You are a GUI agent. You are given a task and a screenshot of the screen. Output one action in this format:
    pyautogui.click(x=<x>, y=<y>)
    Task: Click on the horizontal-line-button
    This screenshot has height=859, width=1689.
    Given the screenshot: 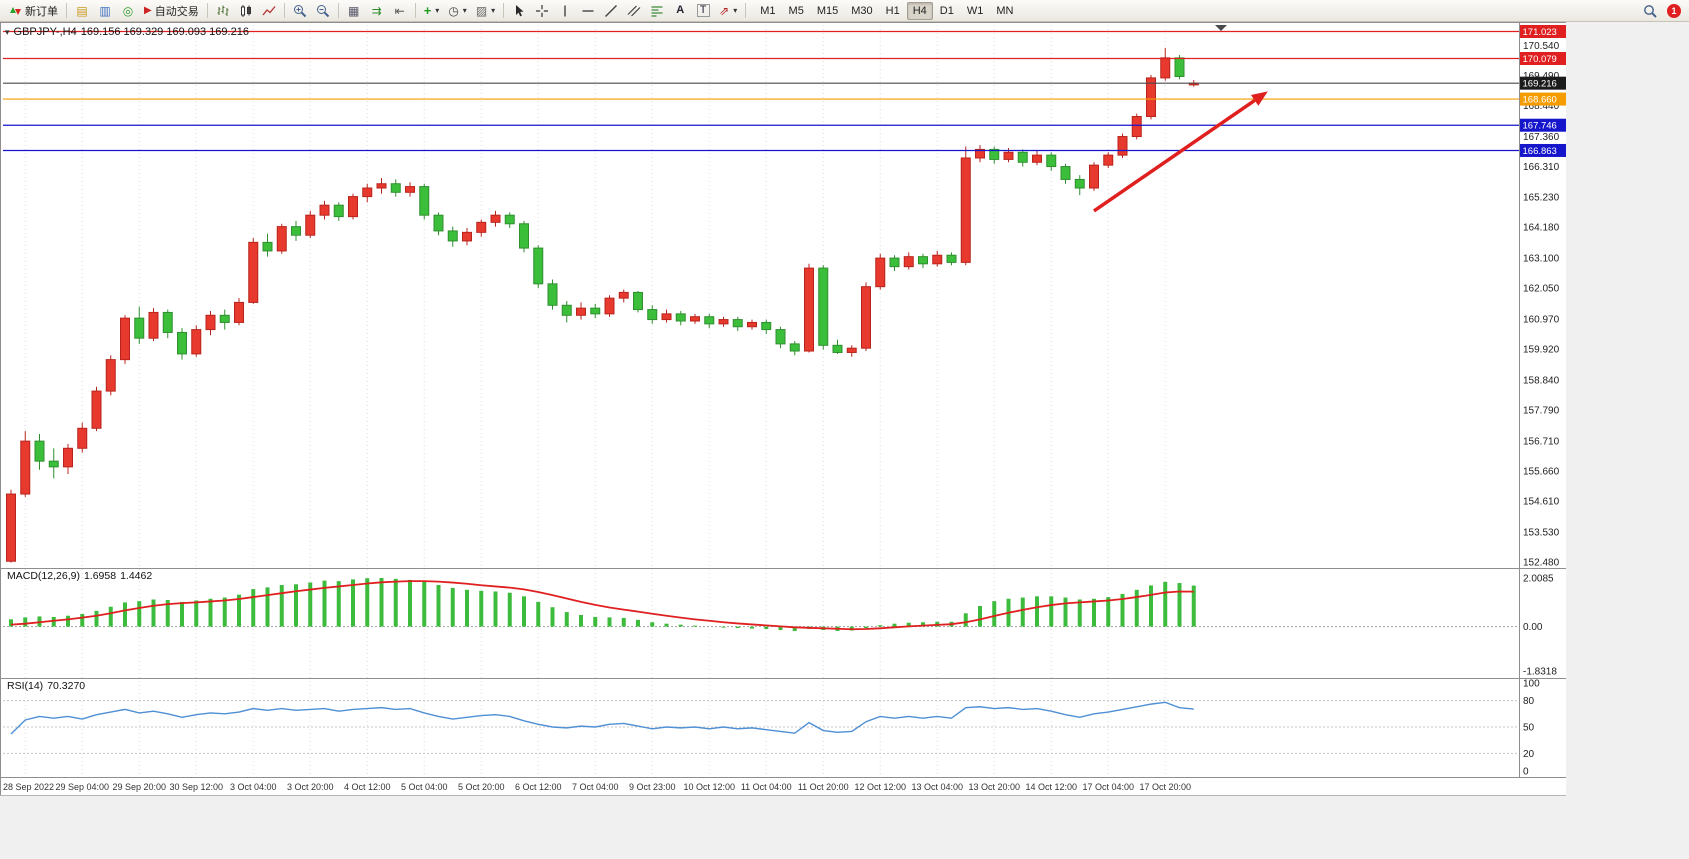 What is the action you would take?
    pyautogui.click(x=588, y=11)
    